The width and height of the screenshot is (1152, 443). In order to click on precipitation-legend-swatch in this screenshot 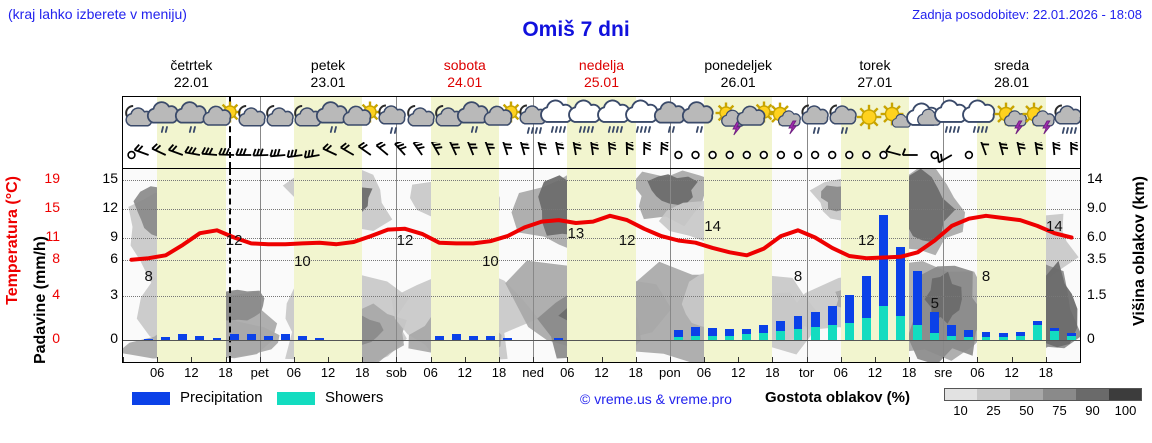, I will do `click(151, 398)`.